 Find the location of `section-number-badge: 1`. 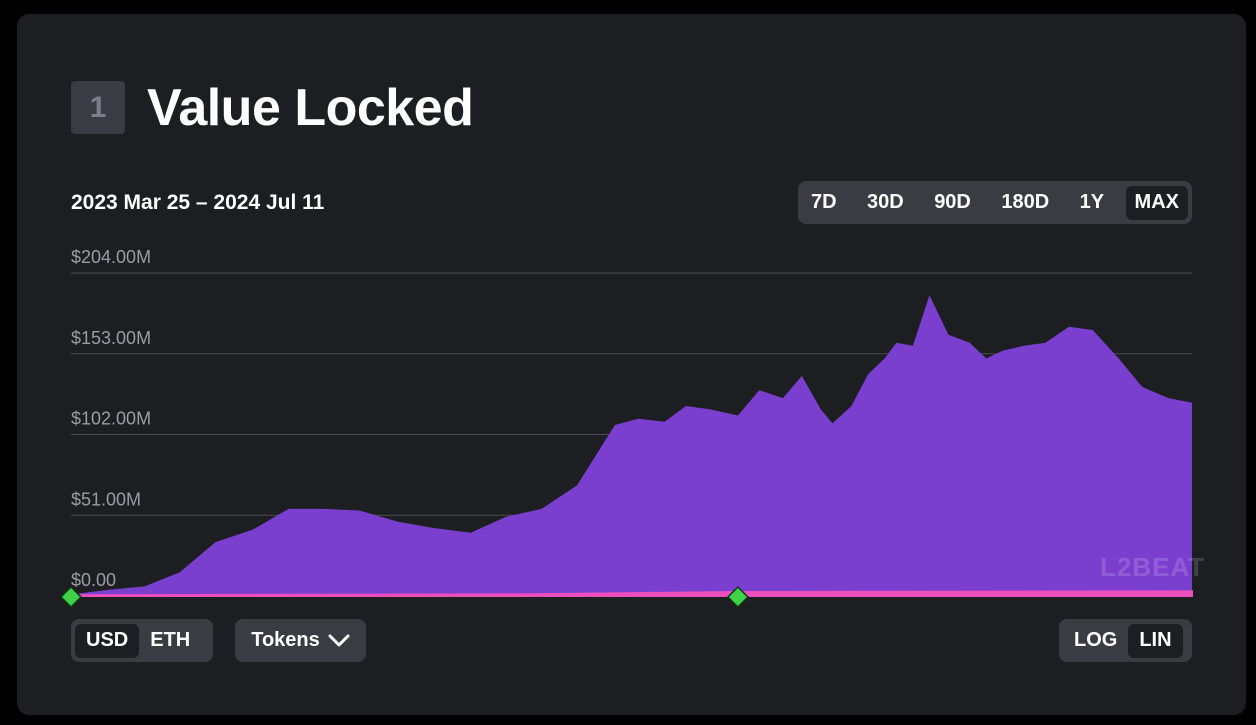

section-number-badge: 1 is located at coordinates (98, 107).